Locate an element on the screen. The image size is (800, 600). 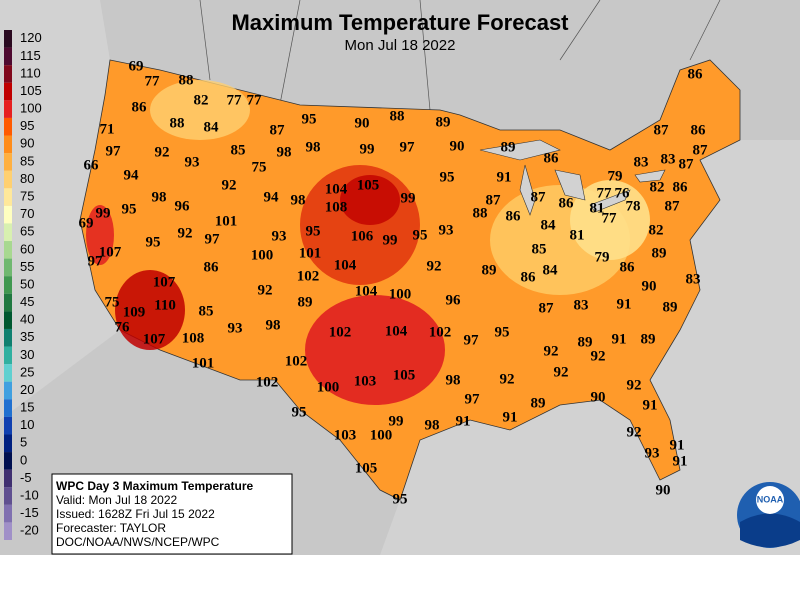
temperature-label: 110 is located at coordinates (165, 305).